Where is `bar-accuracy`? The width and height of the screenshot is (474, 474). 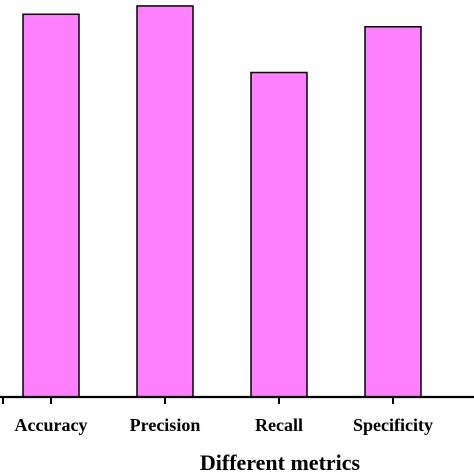
bar-accuracy is located at coordinates (51, 205).